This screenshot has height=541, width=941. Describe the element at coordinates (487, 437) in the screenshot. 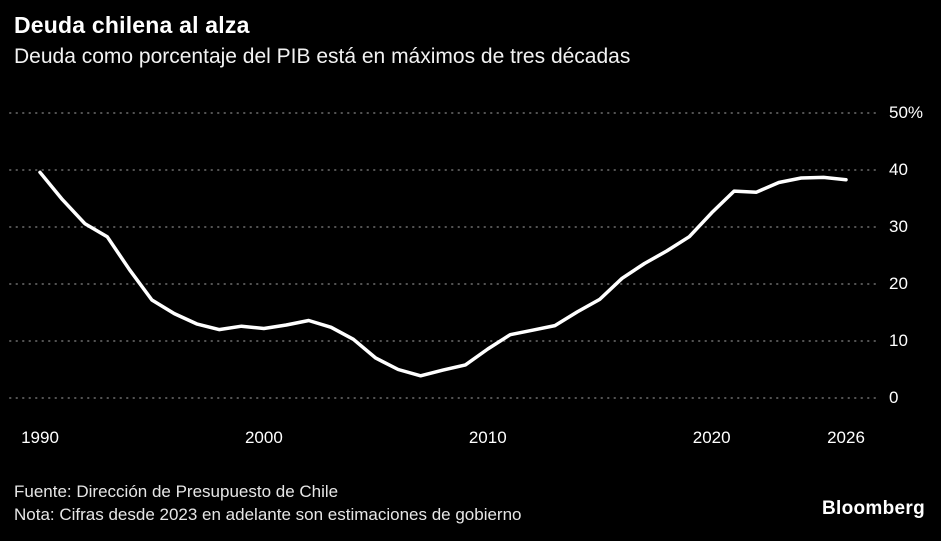

I see `x-axis-label: 2010` at that location.